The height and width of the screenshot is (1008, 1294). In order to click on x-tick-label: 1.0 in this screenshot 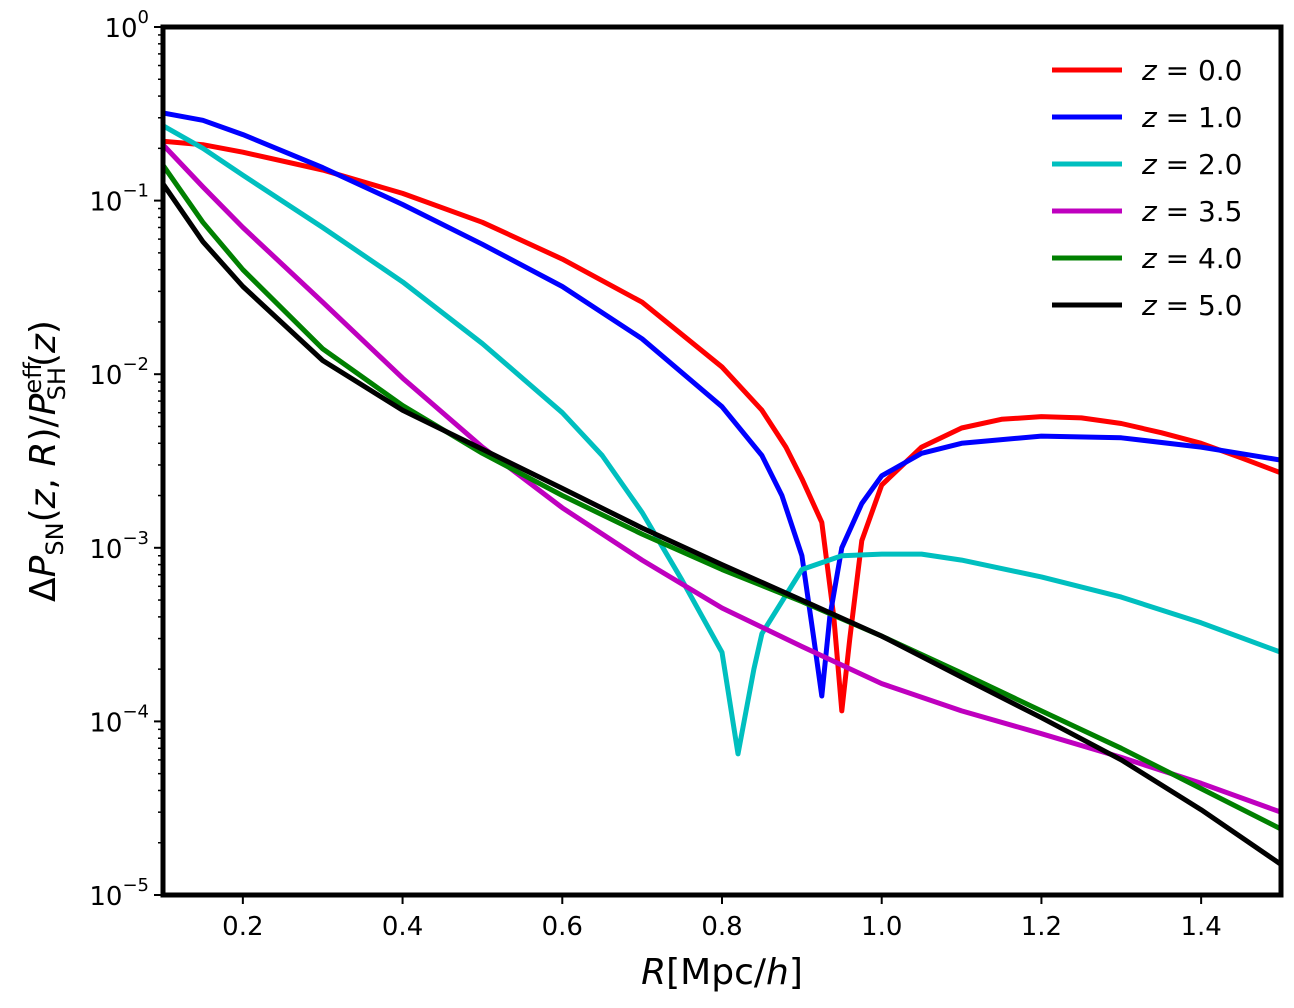, I will do `click(881, 927)`.